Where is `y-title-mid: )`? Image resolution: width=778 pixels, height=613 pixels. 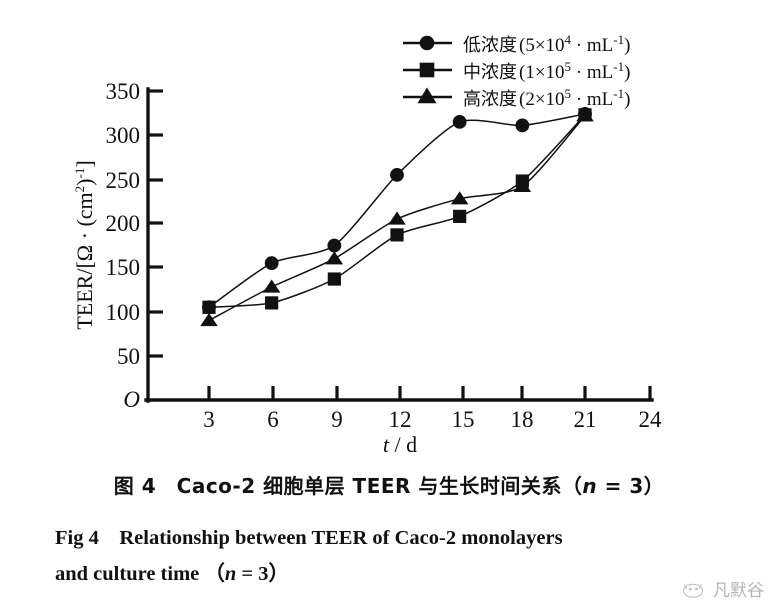 y-title-mid: ) is located at coordinates (84, 182).